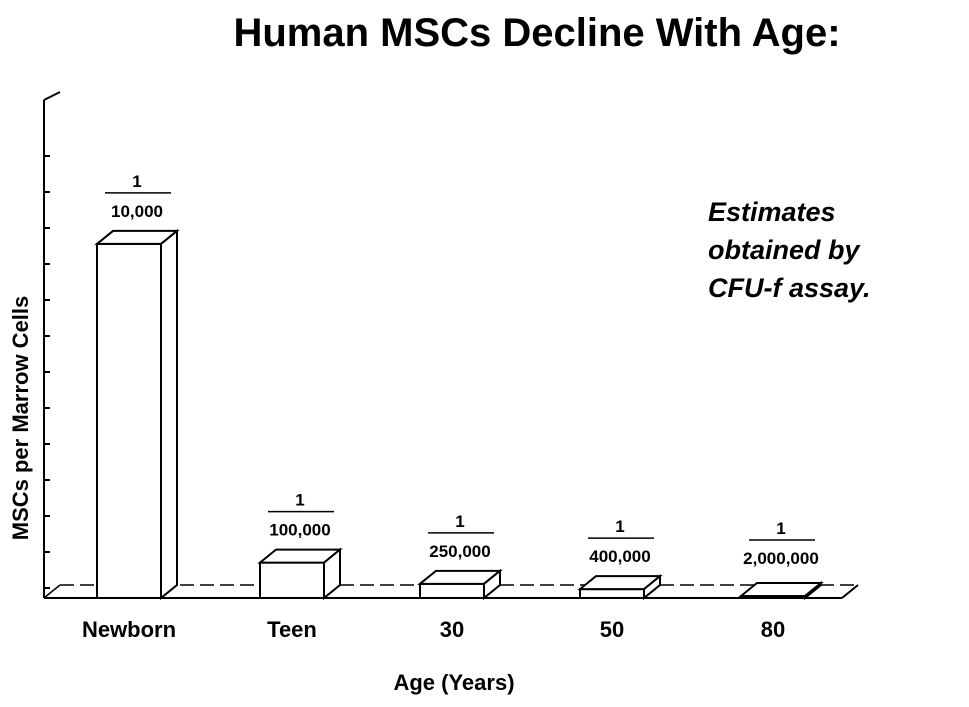 This screenshot has height=707, width=969. I want to click on x-tick-label: Newborn, so click(129, 629).